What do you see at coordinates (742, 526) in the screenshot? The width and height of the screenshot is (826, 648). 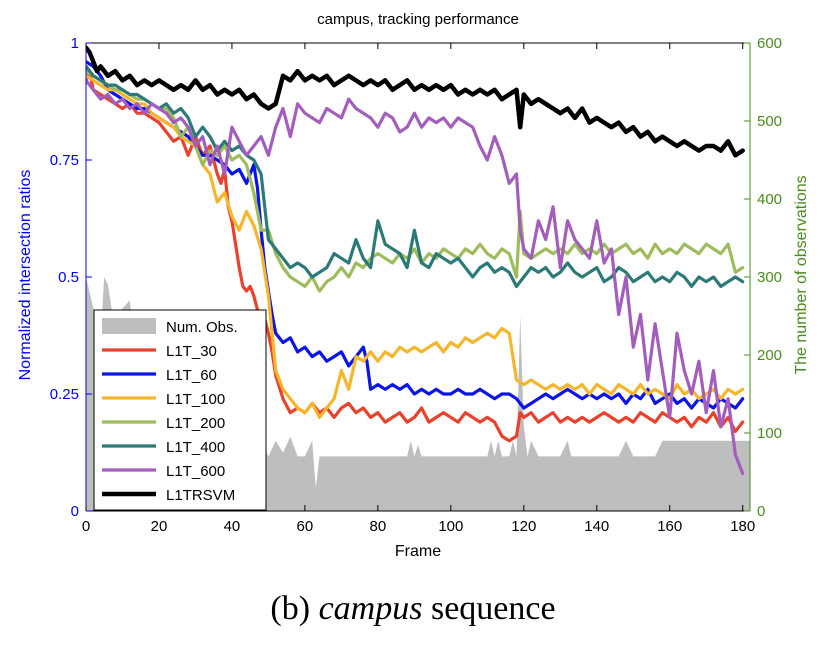 I see `x-tick-label: 180` at bounding box center [742, 526].